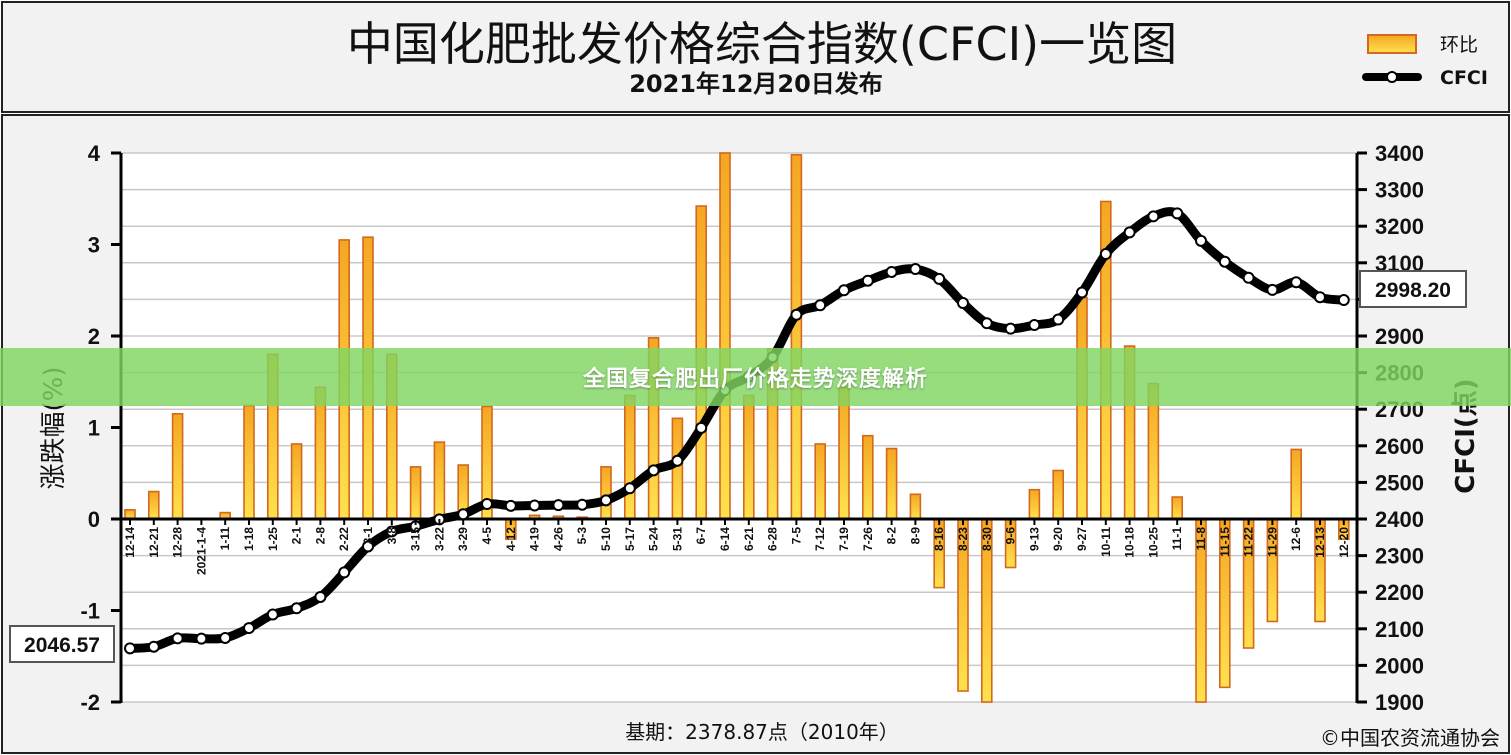 This screenshot has height=755, width=1511. Describe the element at coordinates (1320, 542) in the screenshot. I see `x-tick-label: 12-13` at that location.